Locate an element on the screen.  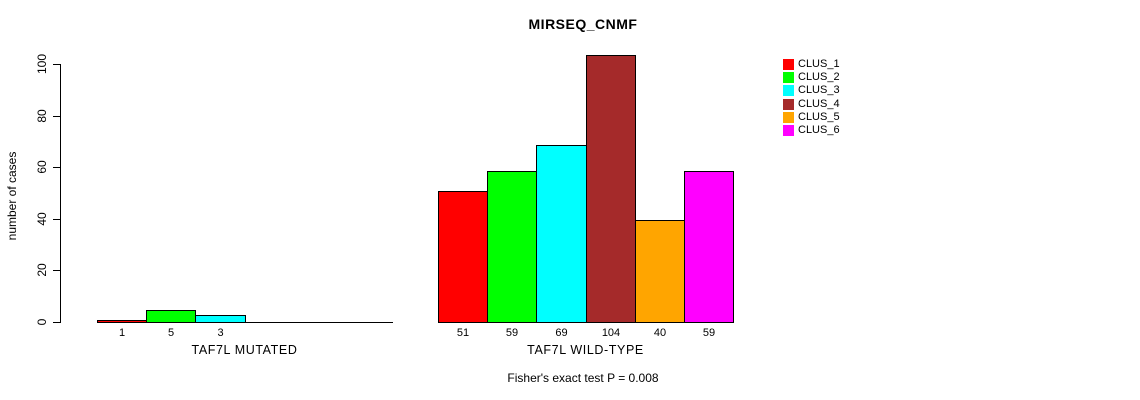
legend-item-clus_5: CLUS_5 is located at coordinates (811, 117).